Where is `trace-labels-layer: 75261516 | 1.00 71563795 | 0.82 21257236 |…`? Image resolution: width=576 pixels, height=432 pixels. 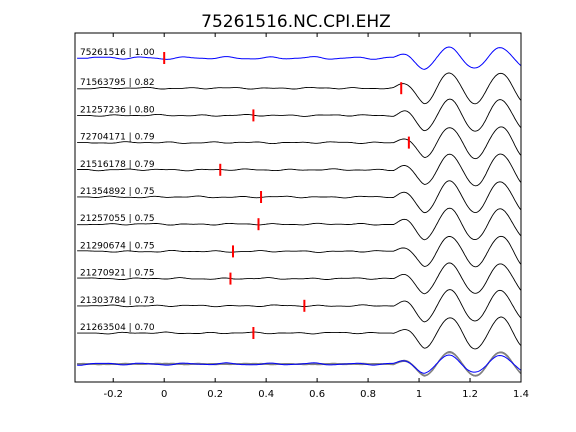
trace-labels-layer: 75261516 | 1.00 71563795 | 0.82 21257236 |… is located at coordinates (117, 190).